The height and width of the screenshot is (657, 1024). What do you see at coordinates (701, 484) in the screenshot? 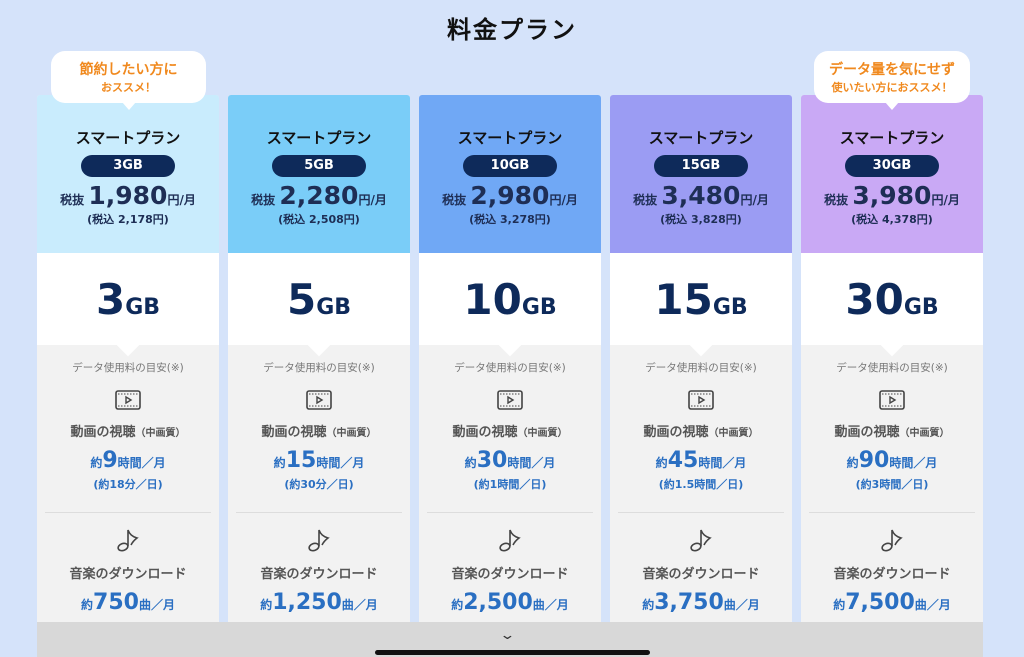
I see `video-per-day: (約1.5時間／日)` at bounding box center [701, 484].